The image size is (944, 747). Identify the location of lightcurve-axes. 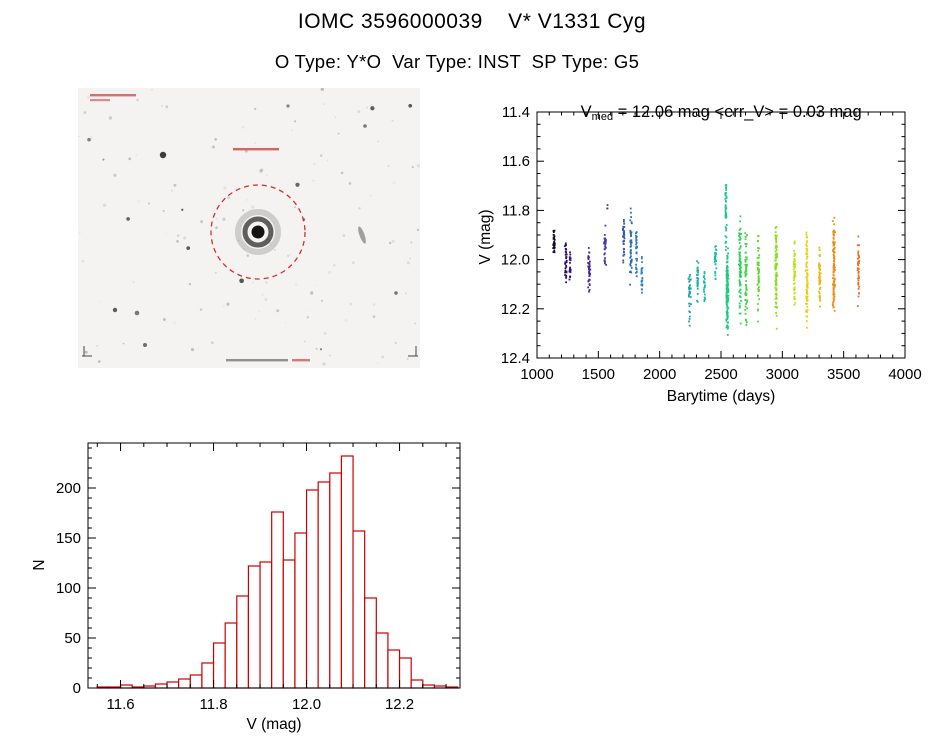
(721, 235).